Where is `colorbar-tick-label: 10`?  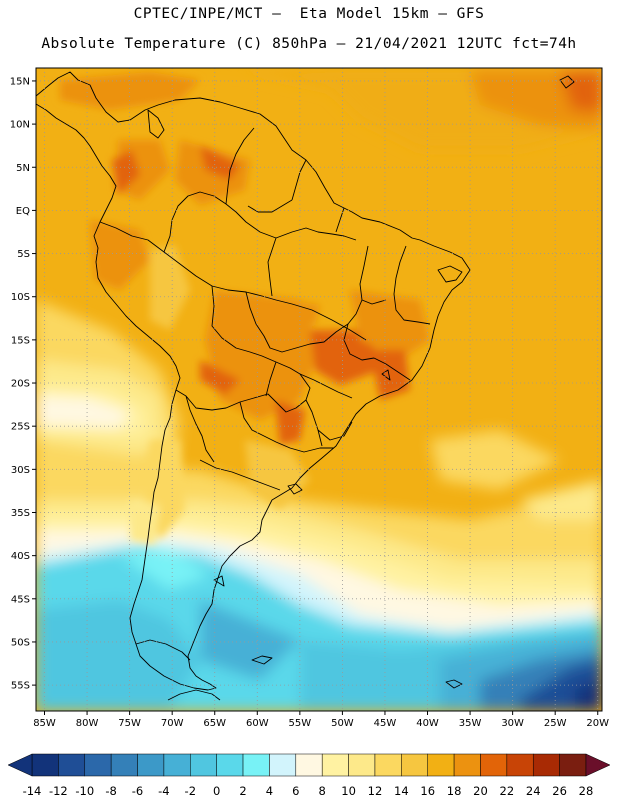 colorbar-tick-label: 10 is located at coordinates (348, 791).